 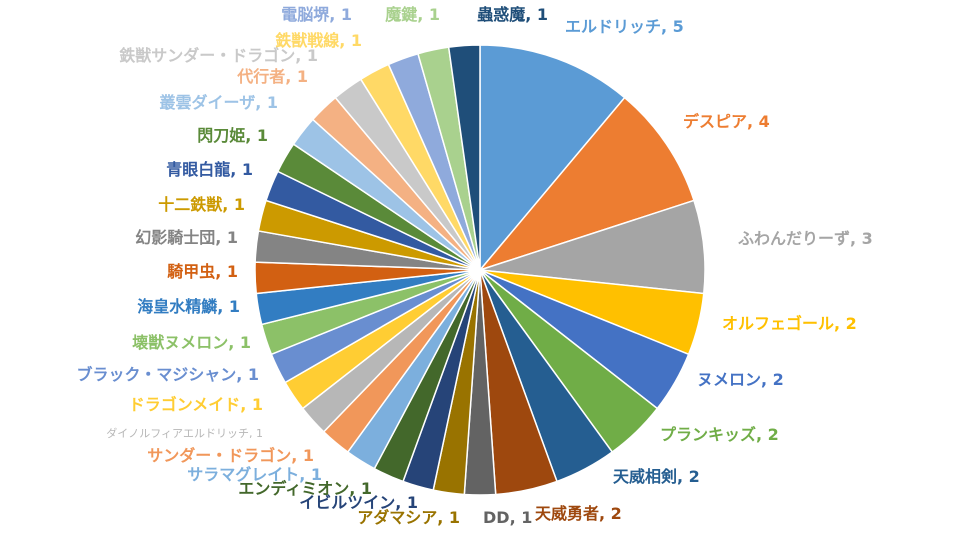 What do you see at coordinates (578, 513) in the screenshot?
I see `data-label-7: 天威勇者, 2` at bounding box center [578, 513].